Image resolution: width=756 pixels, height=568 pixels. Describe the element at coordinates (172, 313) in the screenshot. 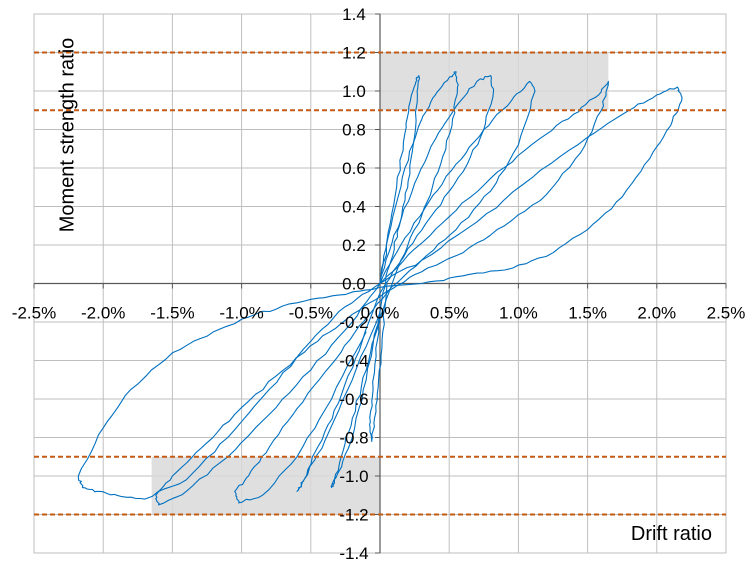

I see `x-tick-label: -1.5%` at that location.